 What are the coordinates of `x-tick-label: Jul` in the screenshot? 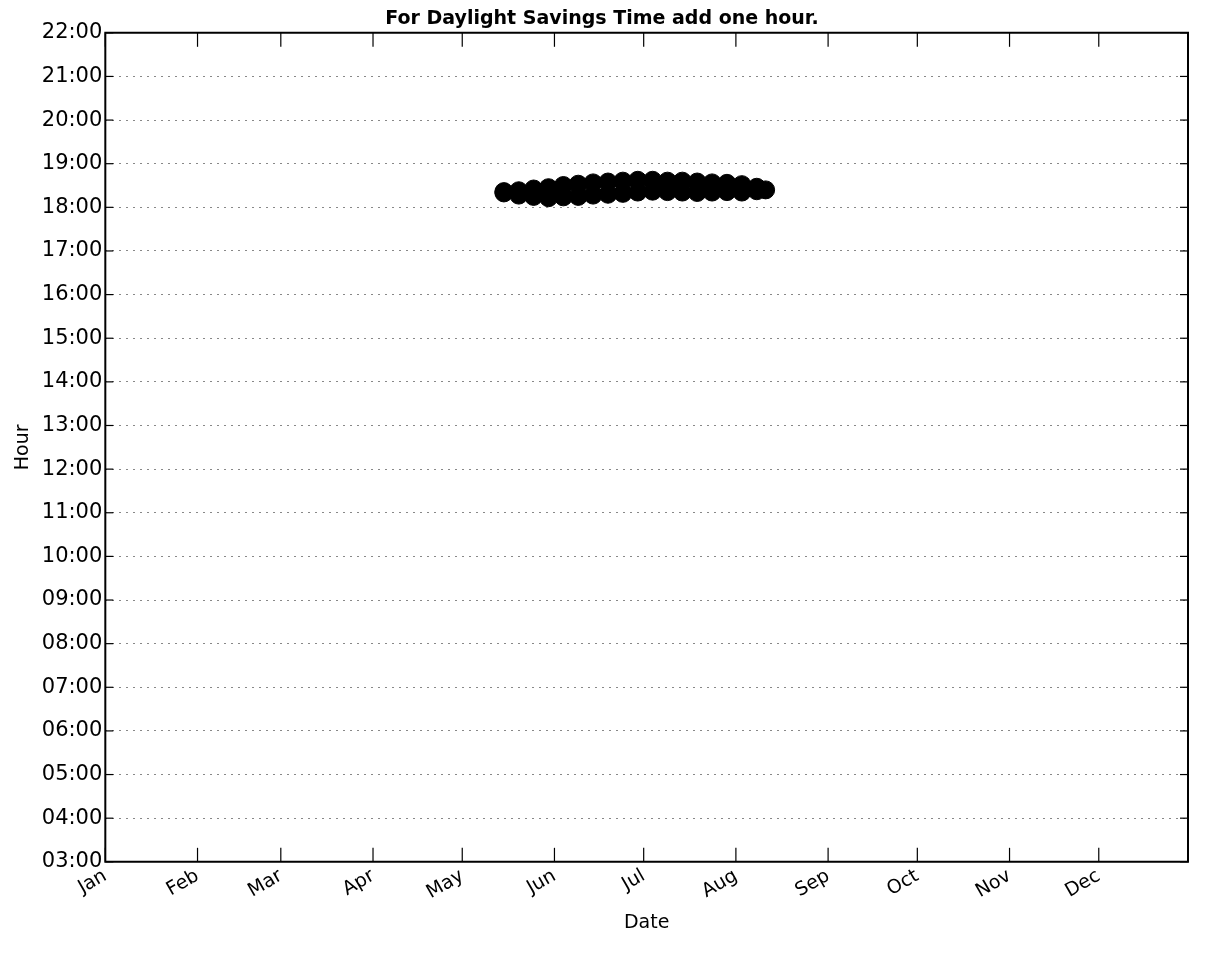 It's located at (632, 879).